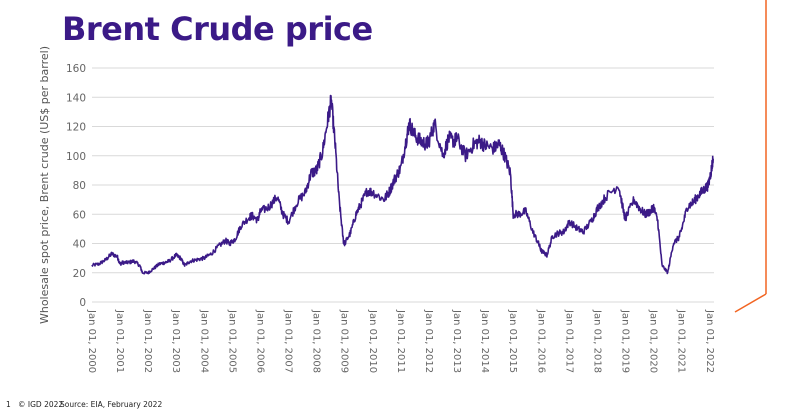 The image size is (800, 416). Describe the element at coordinates (91, 341) in the screenshot. I see `x-tick-label-2000: Jan 01, 2000` at that location.